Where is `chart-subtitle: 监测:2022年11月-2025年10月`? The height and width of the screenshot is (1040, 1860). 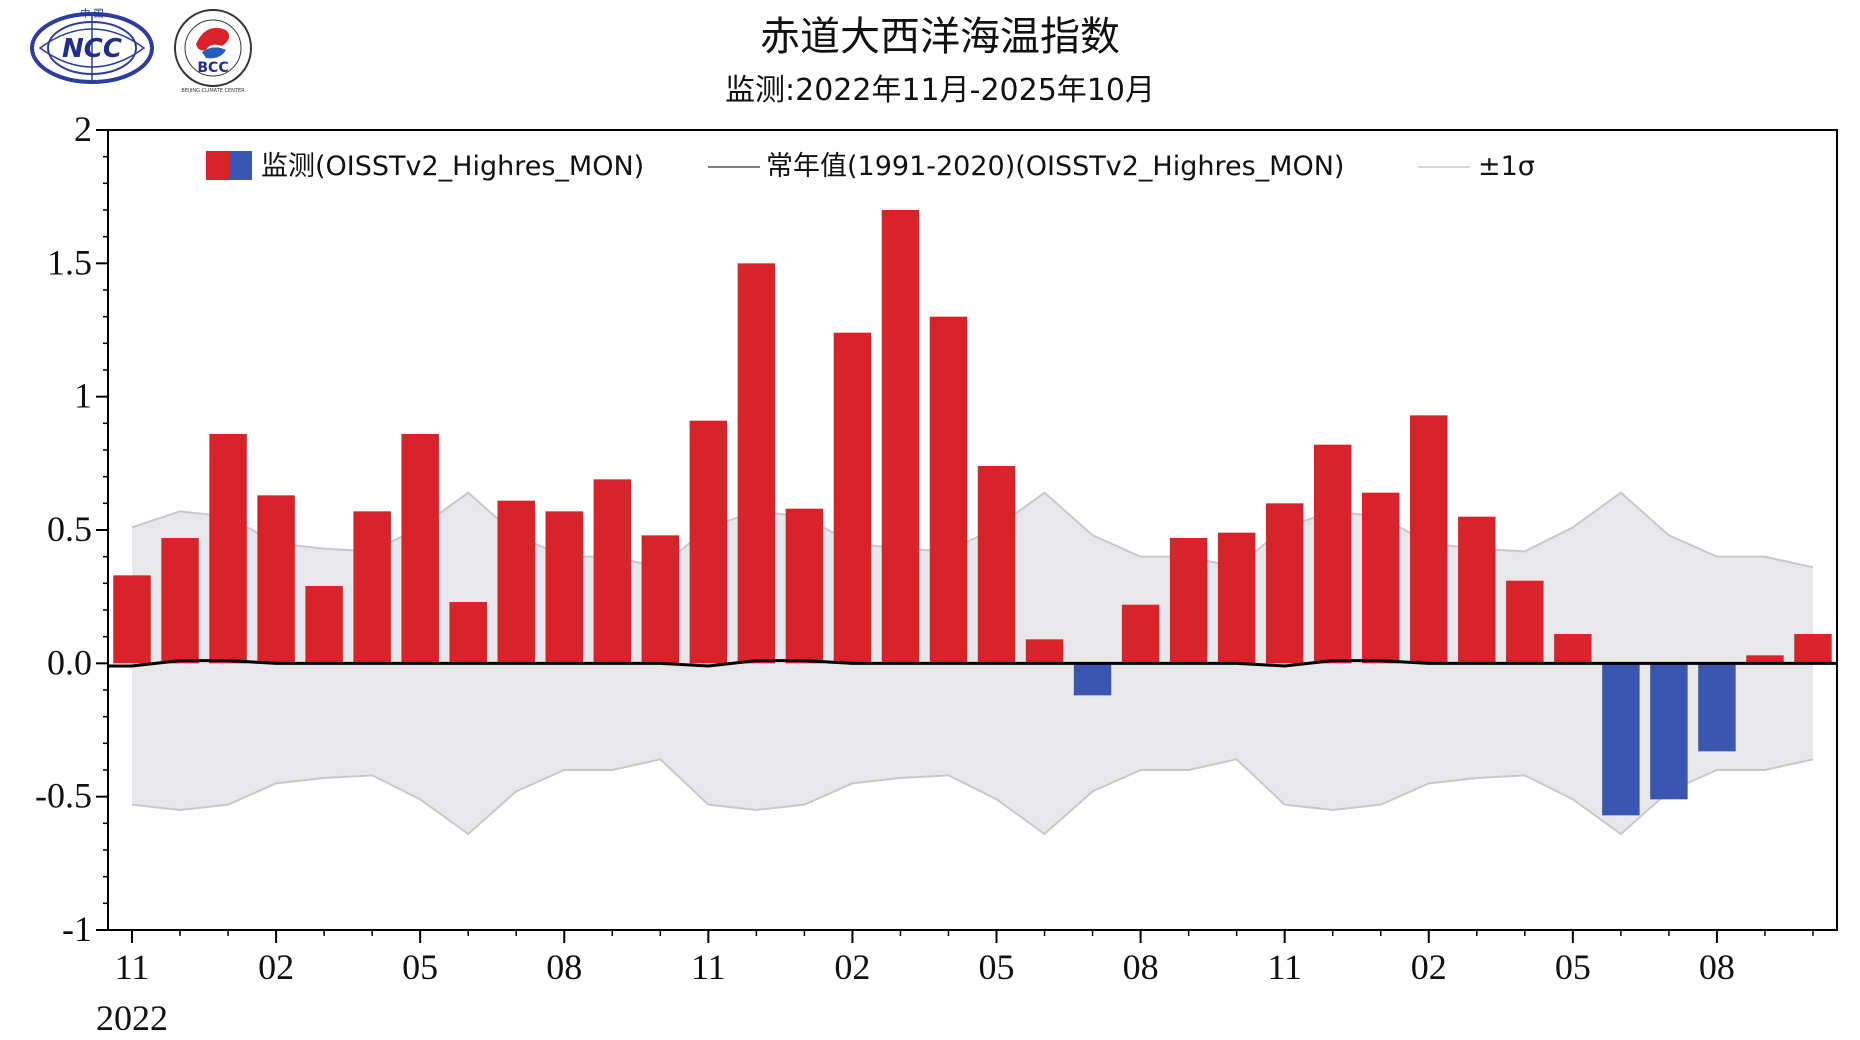
chart-subtitle: 监测:2022年11月-2025年10月 is located at coordinates (940, 90).